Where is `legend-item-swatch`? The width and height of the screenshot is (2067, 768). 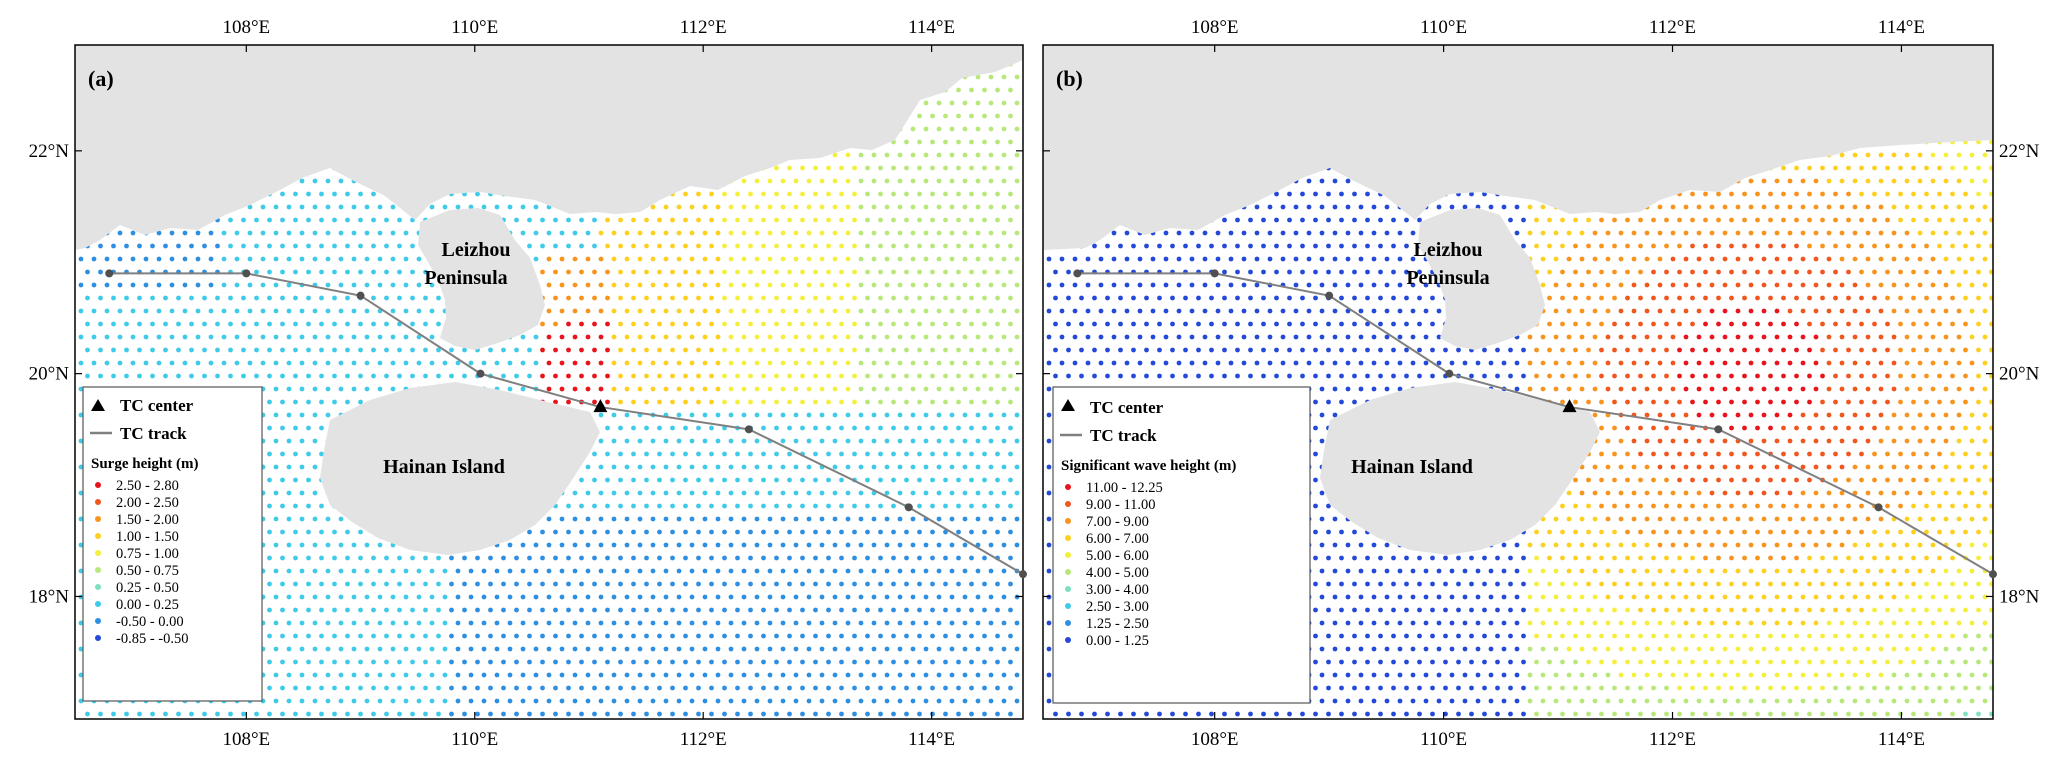
legend-item-swatch is located at coordinates (98, 621).